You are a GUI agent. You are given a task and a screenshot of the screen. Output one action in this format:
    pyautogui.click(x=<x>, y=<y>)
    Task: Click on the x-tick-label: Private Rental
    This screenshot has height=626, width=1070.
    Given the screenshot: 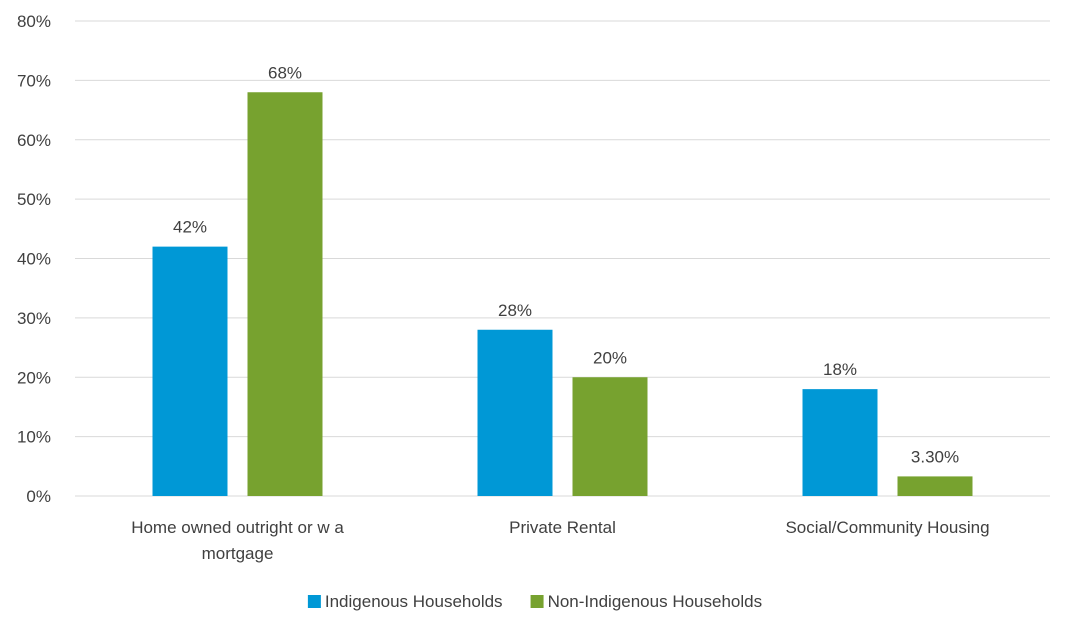 What is the action you would take?
    pyautogui.click(x=562, y=527)
    